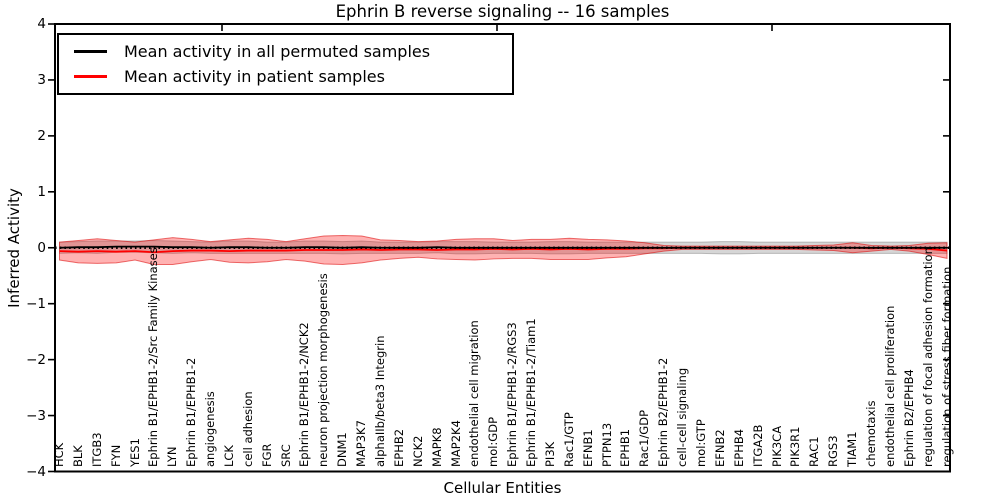 This screenshot has height=500, width=1000. What do you see at coordinates (833, 451) in the screenshot?
I see `x-tick-label: RGS3` at bounding box center [833, 451].